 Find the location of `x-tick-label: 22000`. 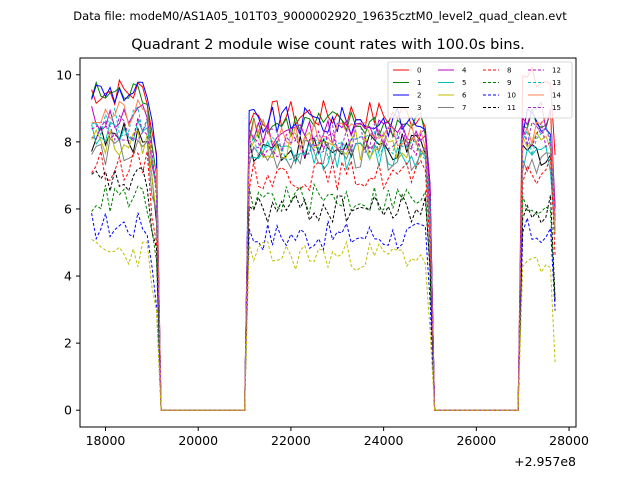

x-tick-label: 22000 is located at coordinates (291, 440).